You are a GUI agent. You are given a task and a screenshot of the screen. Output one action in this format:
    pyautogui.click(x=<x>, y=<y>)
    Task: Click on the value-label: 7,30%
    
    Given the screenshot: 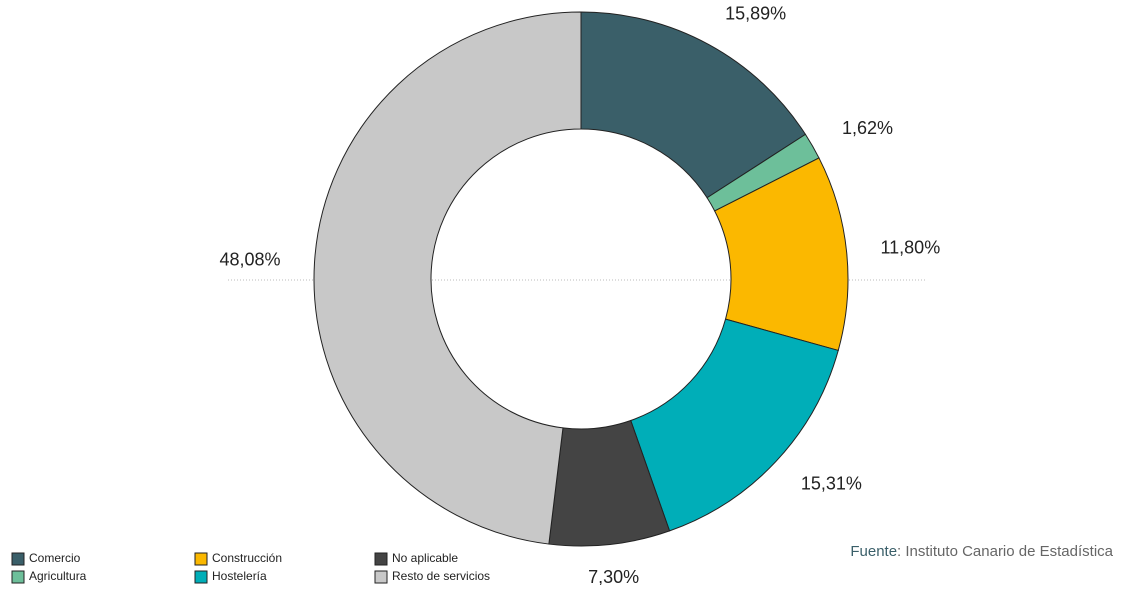 What is the action you would take?
    pyautogui.click(x=613, y=576)
    